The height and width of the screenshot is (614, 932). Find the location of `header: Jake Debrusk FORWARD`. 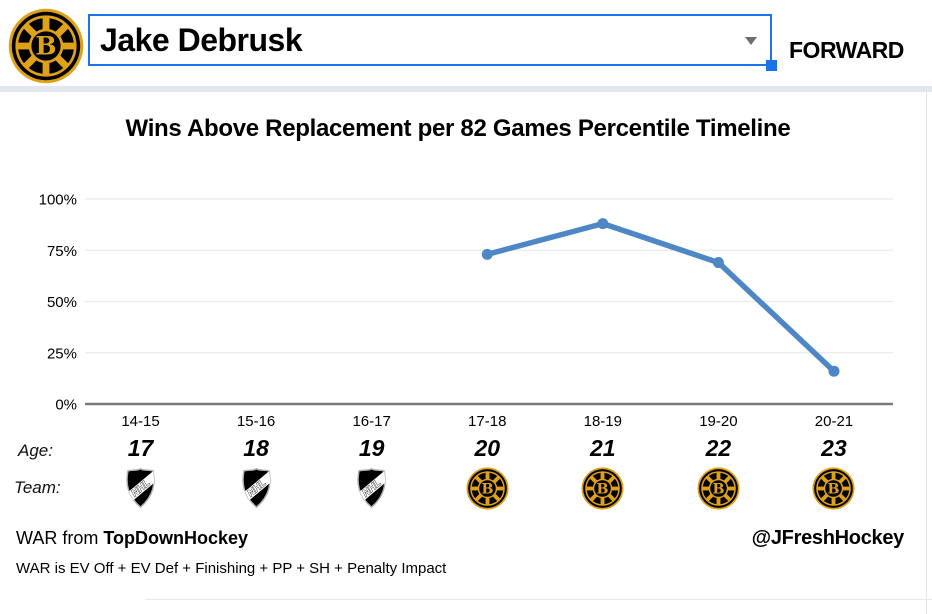

header: Jake Debrusk FORWARD is located at coordinates (466, 43).